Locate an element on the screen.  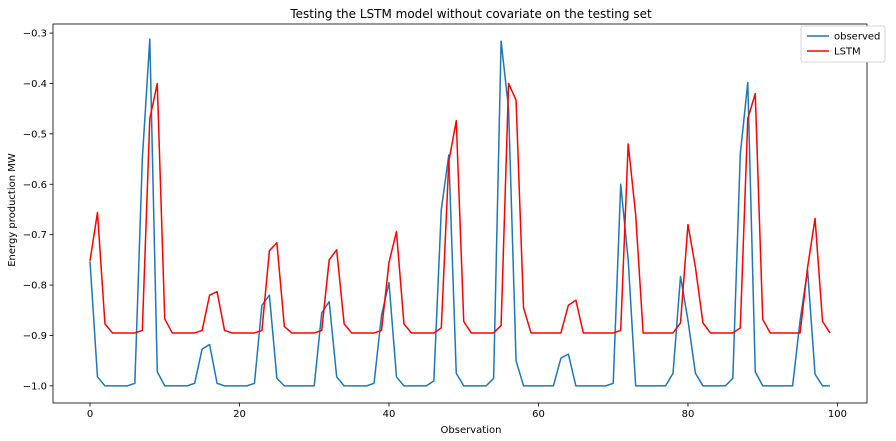
x-axis-label: Observation is located at coordinates (471, 430).